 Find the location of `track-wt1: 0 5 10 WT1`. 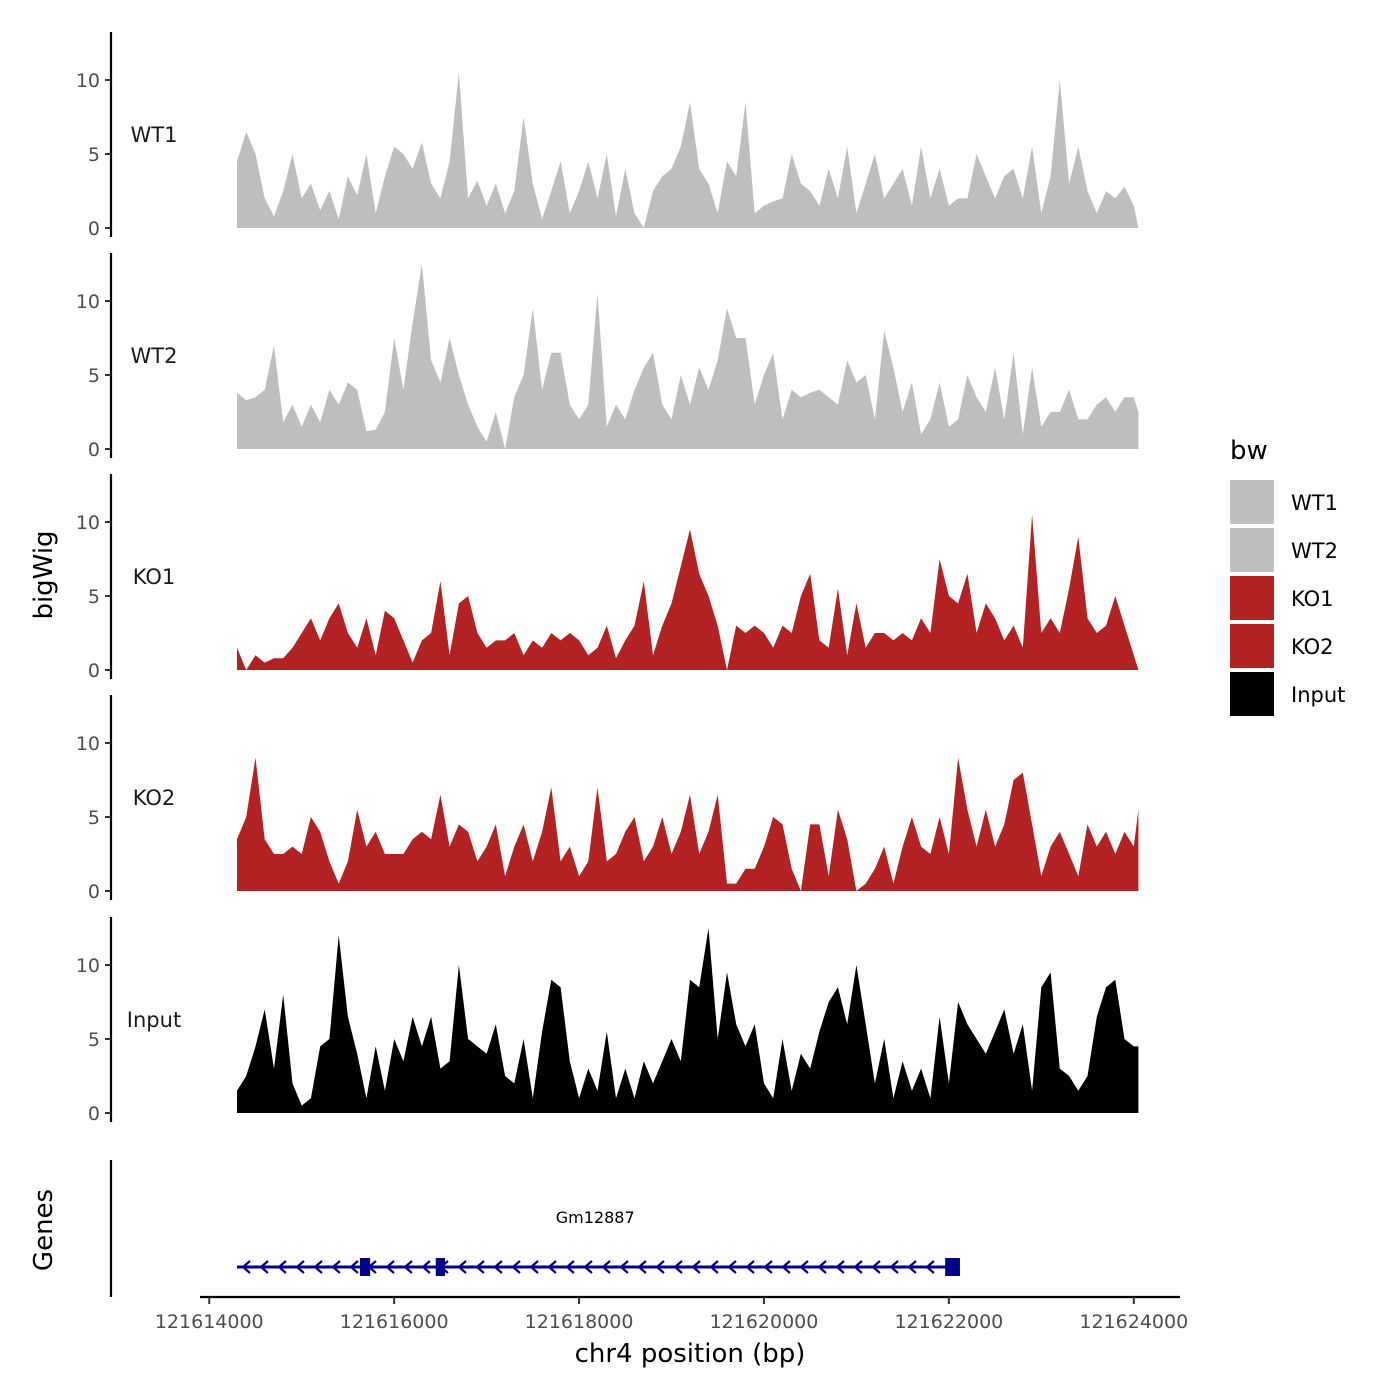

track-wt1: 0 5 10 WT1 is located at coordinates (607, 136).